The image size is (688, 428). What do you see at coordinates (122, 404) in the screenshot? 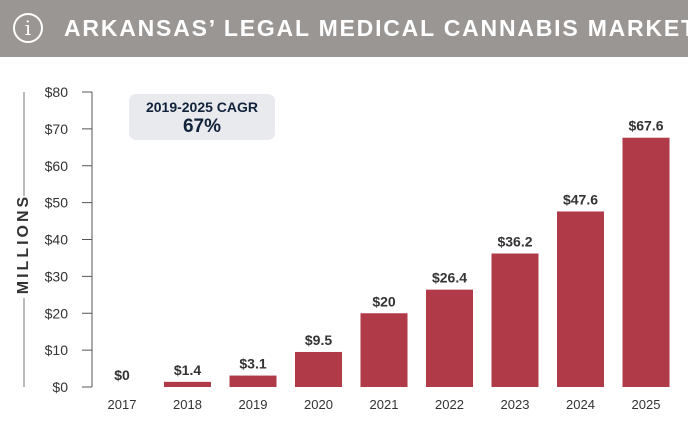
I see `x-tick-label: 2017` at bounding box center [122, 404].